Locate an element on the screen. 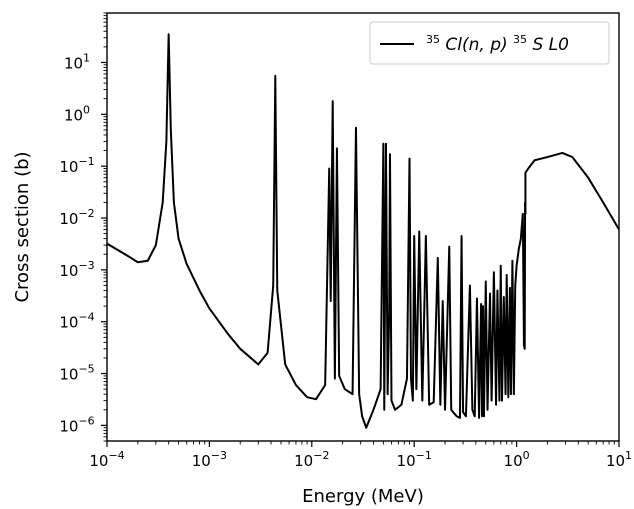 The image size is (634, 509). y-tick-label: 10⁻³ is located at coordinates (76, 269).